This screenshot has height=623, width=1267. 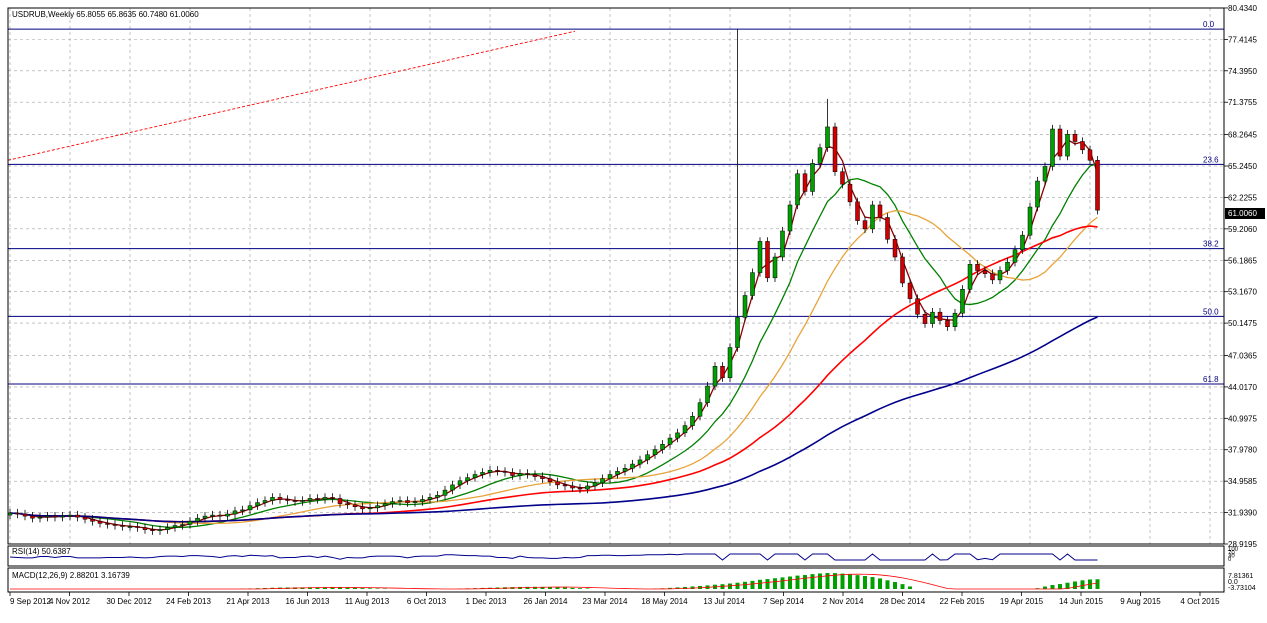 I want to click on time-tick-label: 30 Dec 2012, so click(x=129, y=601).